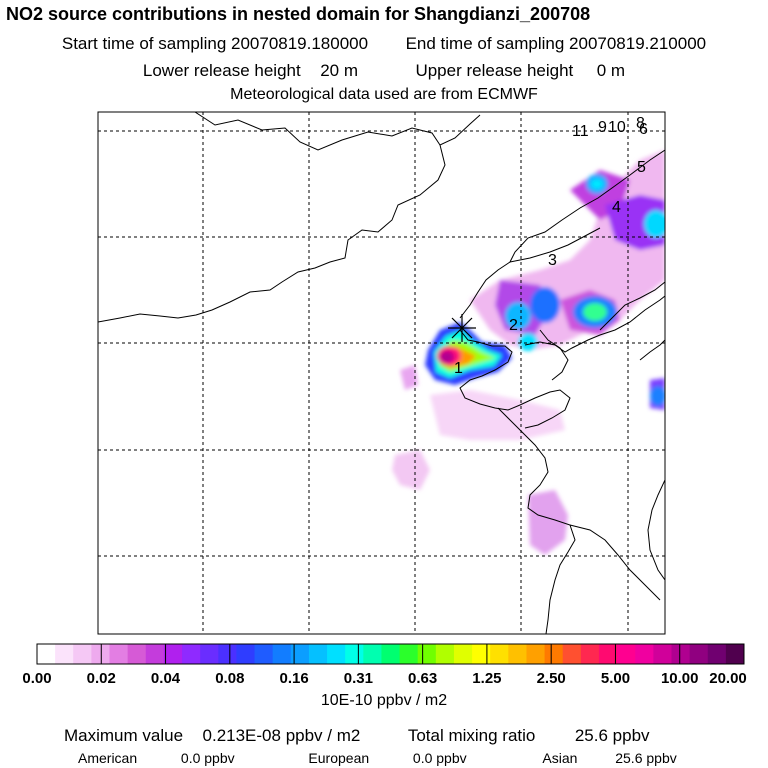 Image resolution: width=768 pixels, height=768 pixels. What do you see at coordinates (494, 70) in the screenshot?
I see `upper-release-label: Upper release height` at bounding box center [494, 70].